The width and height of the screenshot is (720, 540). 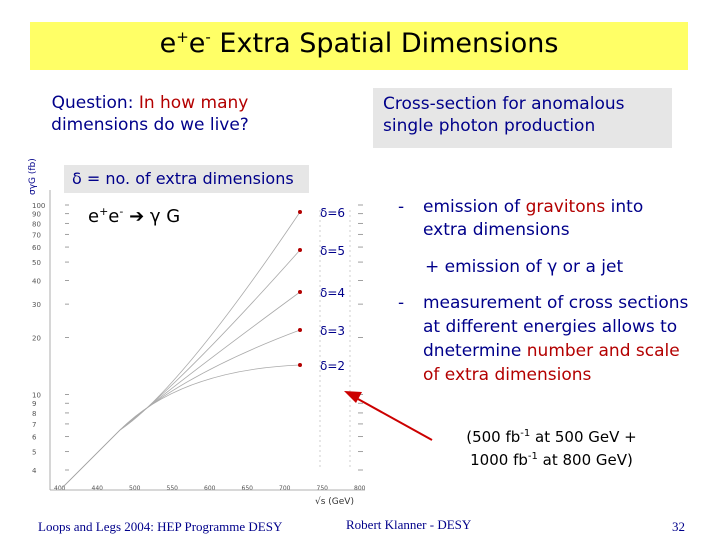 I want to click on curve-line, so click(x=180, y=427).